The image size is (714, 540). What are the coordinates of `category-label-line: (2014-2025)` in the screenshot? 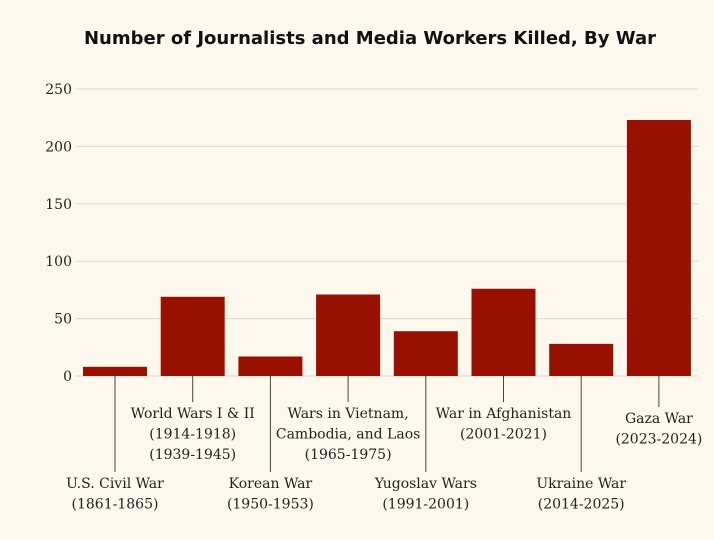 It's located at (581, 505).